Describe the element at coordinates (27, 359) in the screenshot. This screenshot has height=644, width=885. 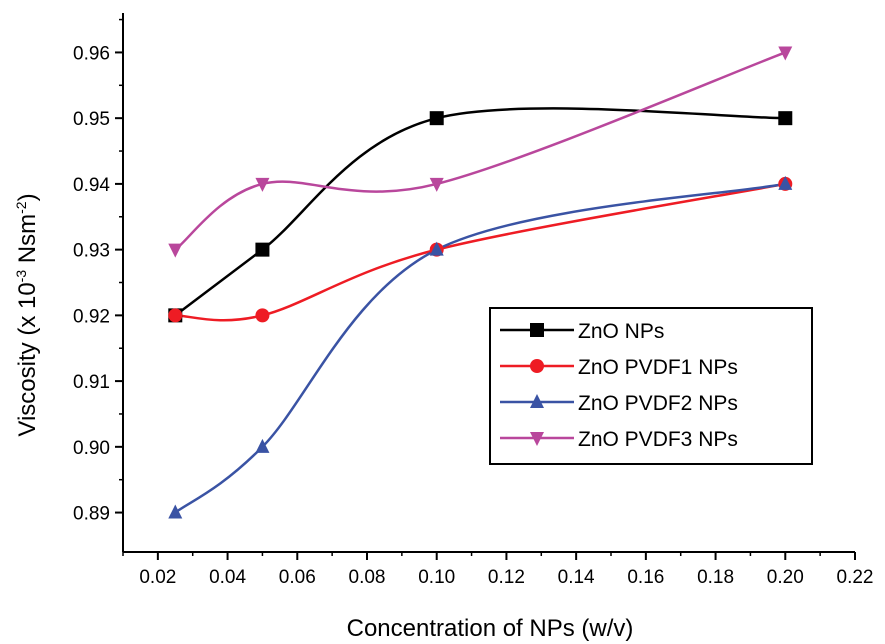
I see `y-axis-title-main: Viscosity (x 10` at that location.